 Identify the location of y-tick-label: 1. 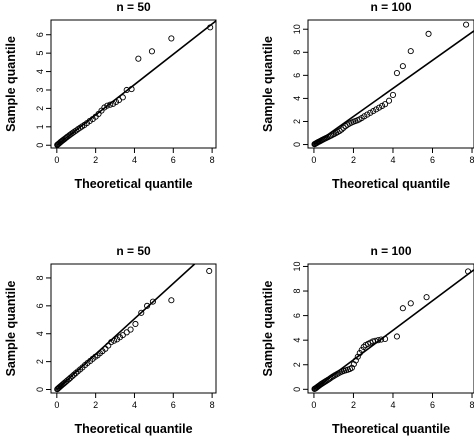
(40, 126).